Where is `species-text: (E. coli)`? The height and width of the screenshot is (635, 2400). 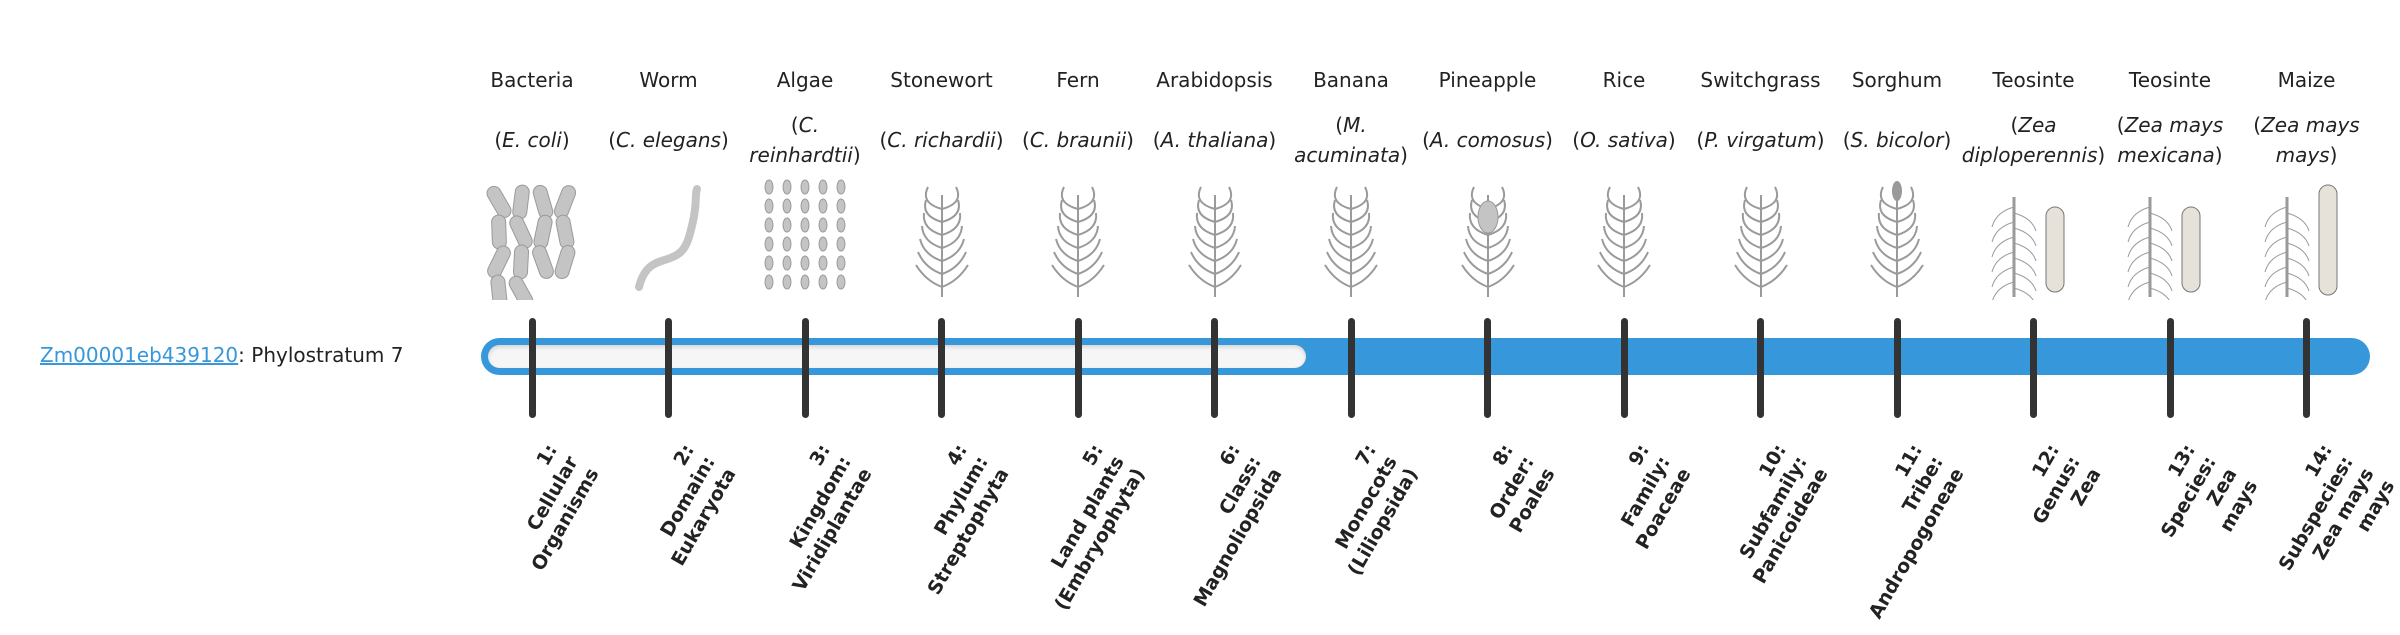
species-text: (E. coli) is located at coordinates (532, 140).